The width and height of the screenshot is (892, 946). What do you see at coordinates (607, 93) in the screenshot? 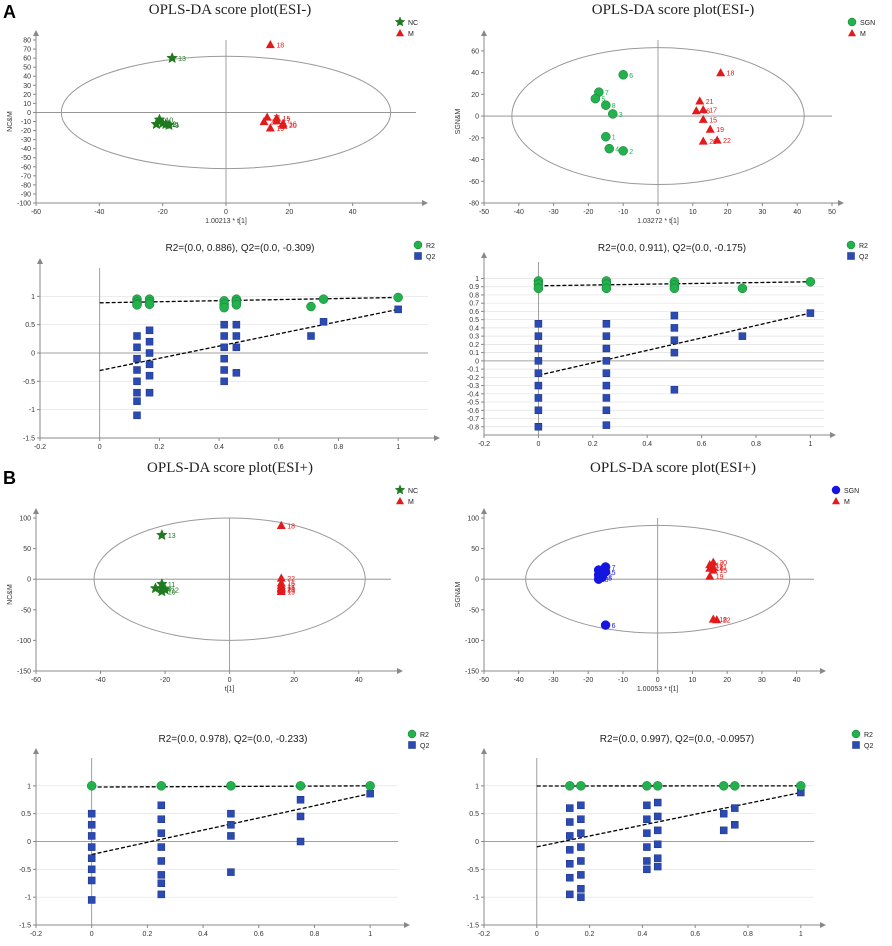
I see `sample-label: 7` at bounding box center [607, 93].